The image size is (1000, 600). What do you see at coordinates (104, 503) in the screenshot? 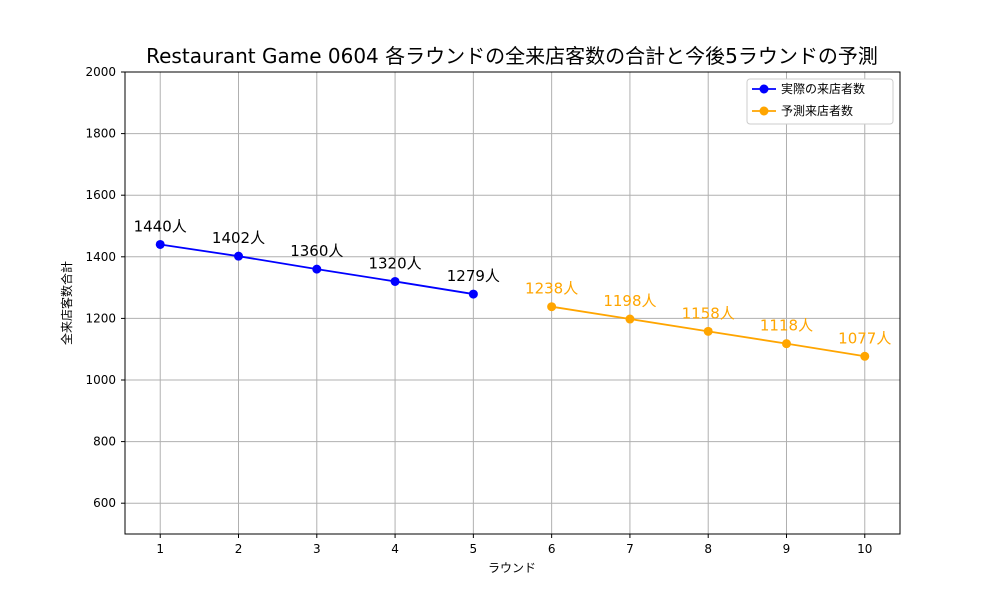
I see `y-tick-label: 600` at bounding box center [104, 503].